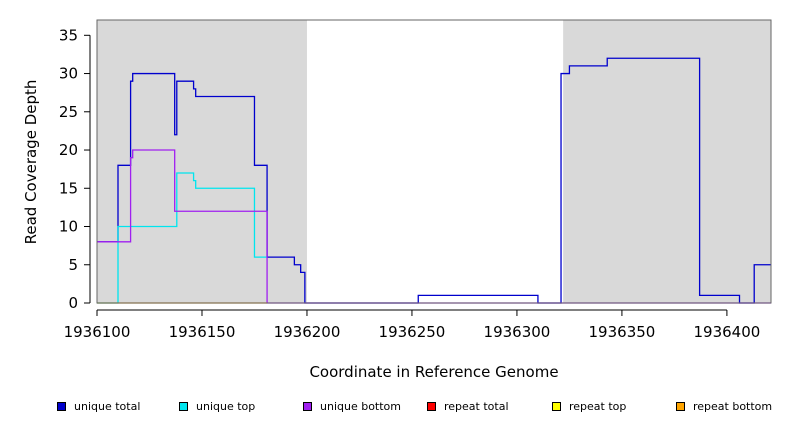 This screenshot has width=792, height=432. Describe the element at coordinates (226, 406) in the screenshot. I see `legend-label: unique top` at that location.